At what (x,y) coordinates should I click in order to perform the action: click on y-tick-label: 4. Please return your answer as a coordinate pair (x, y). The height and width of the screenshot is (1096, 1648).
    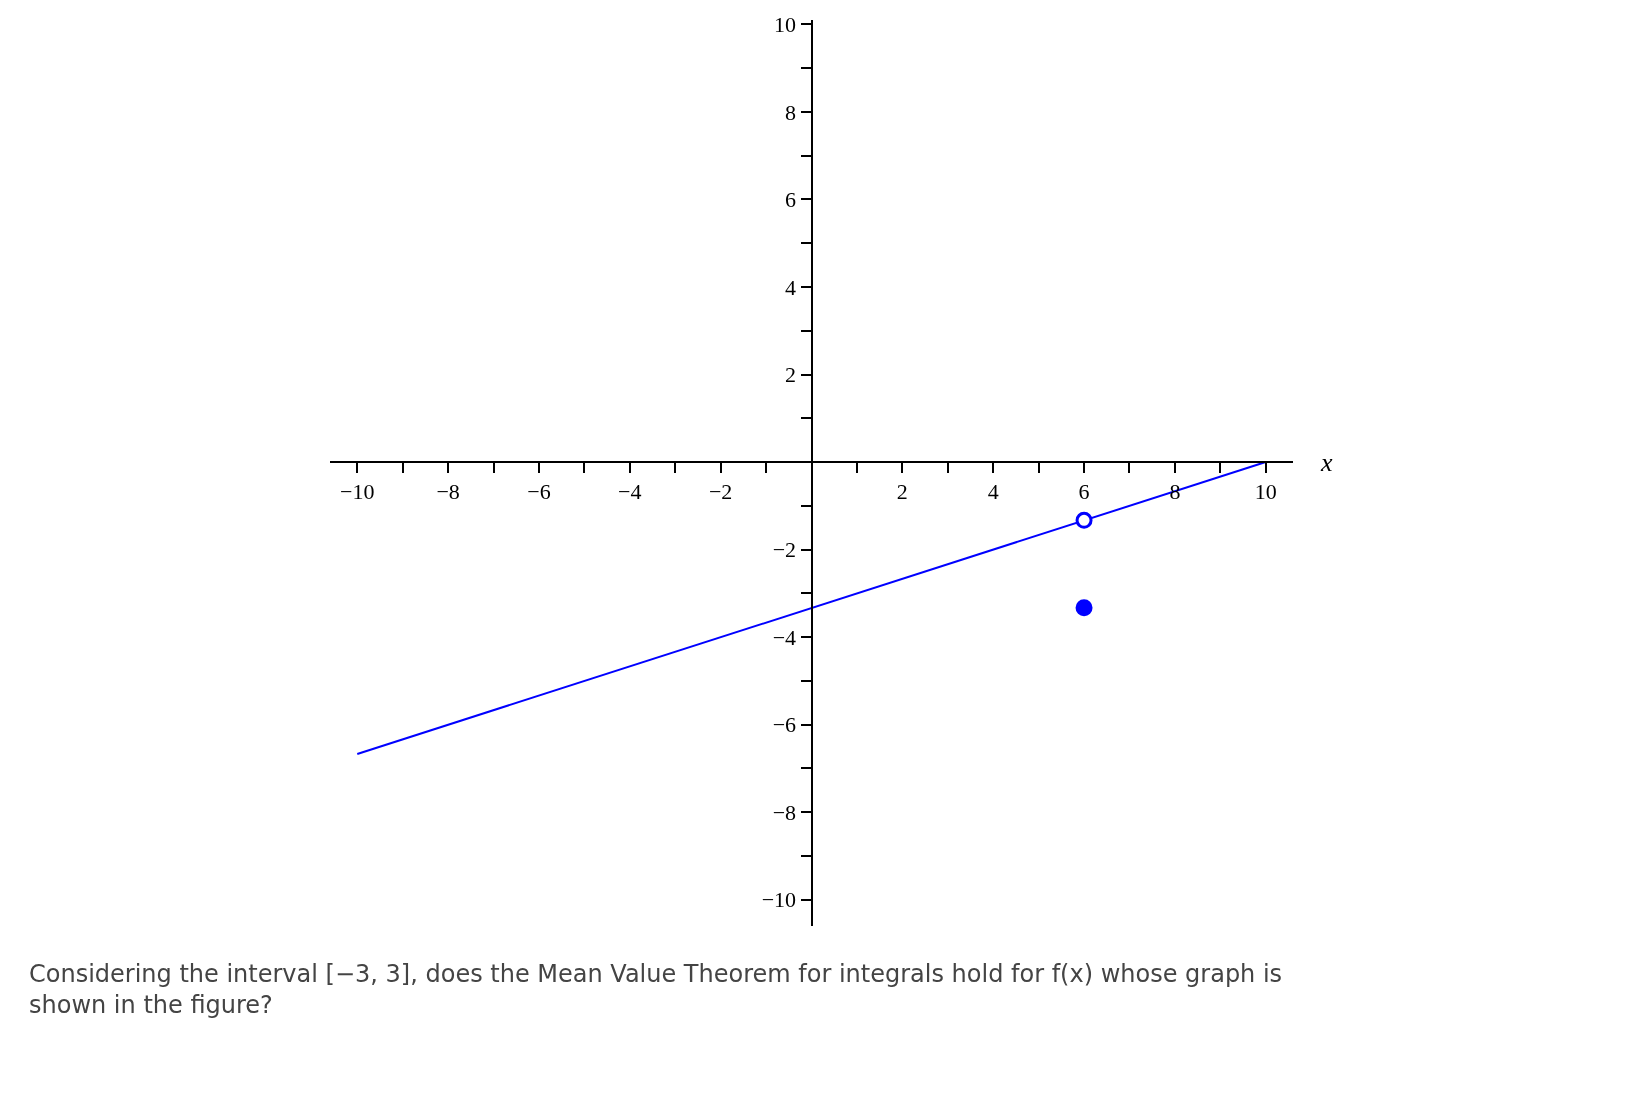
    Looking at the image, I should click on (791, 287).